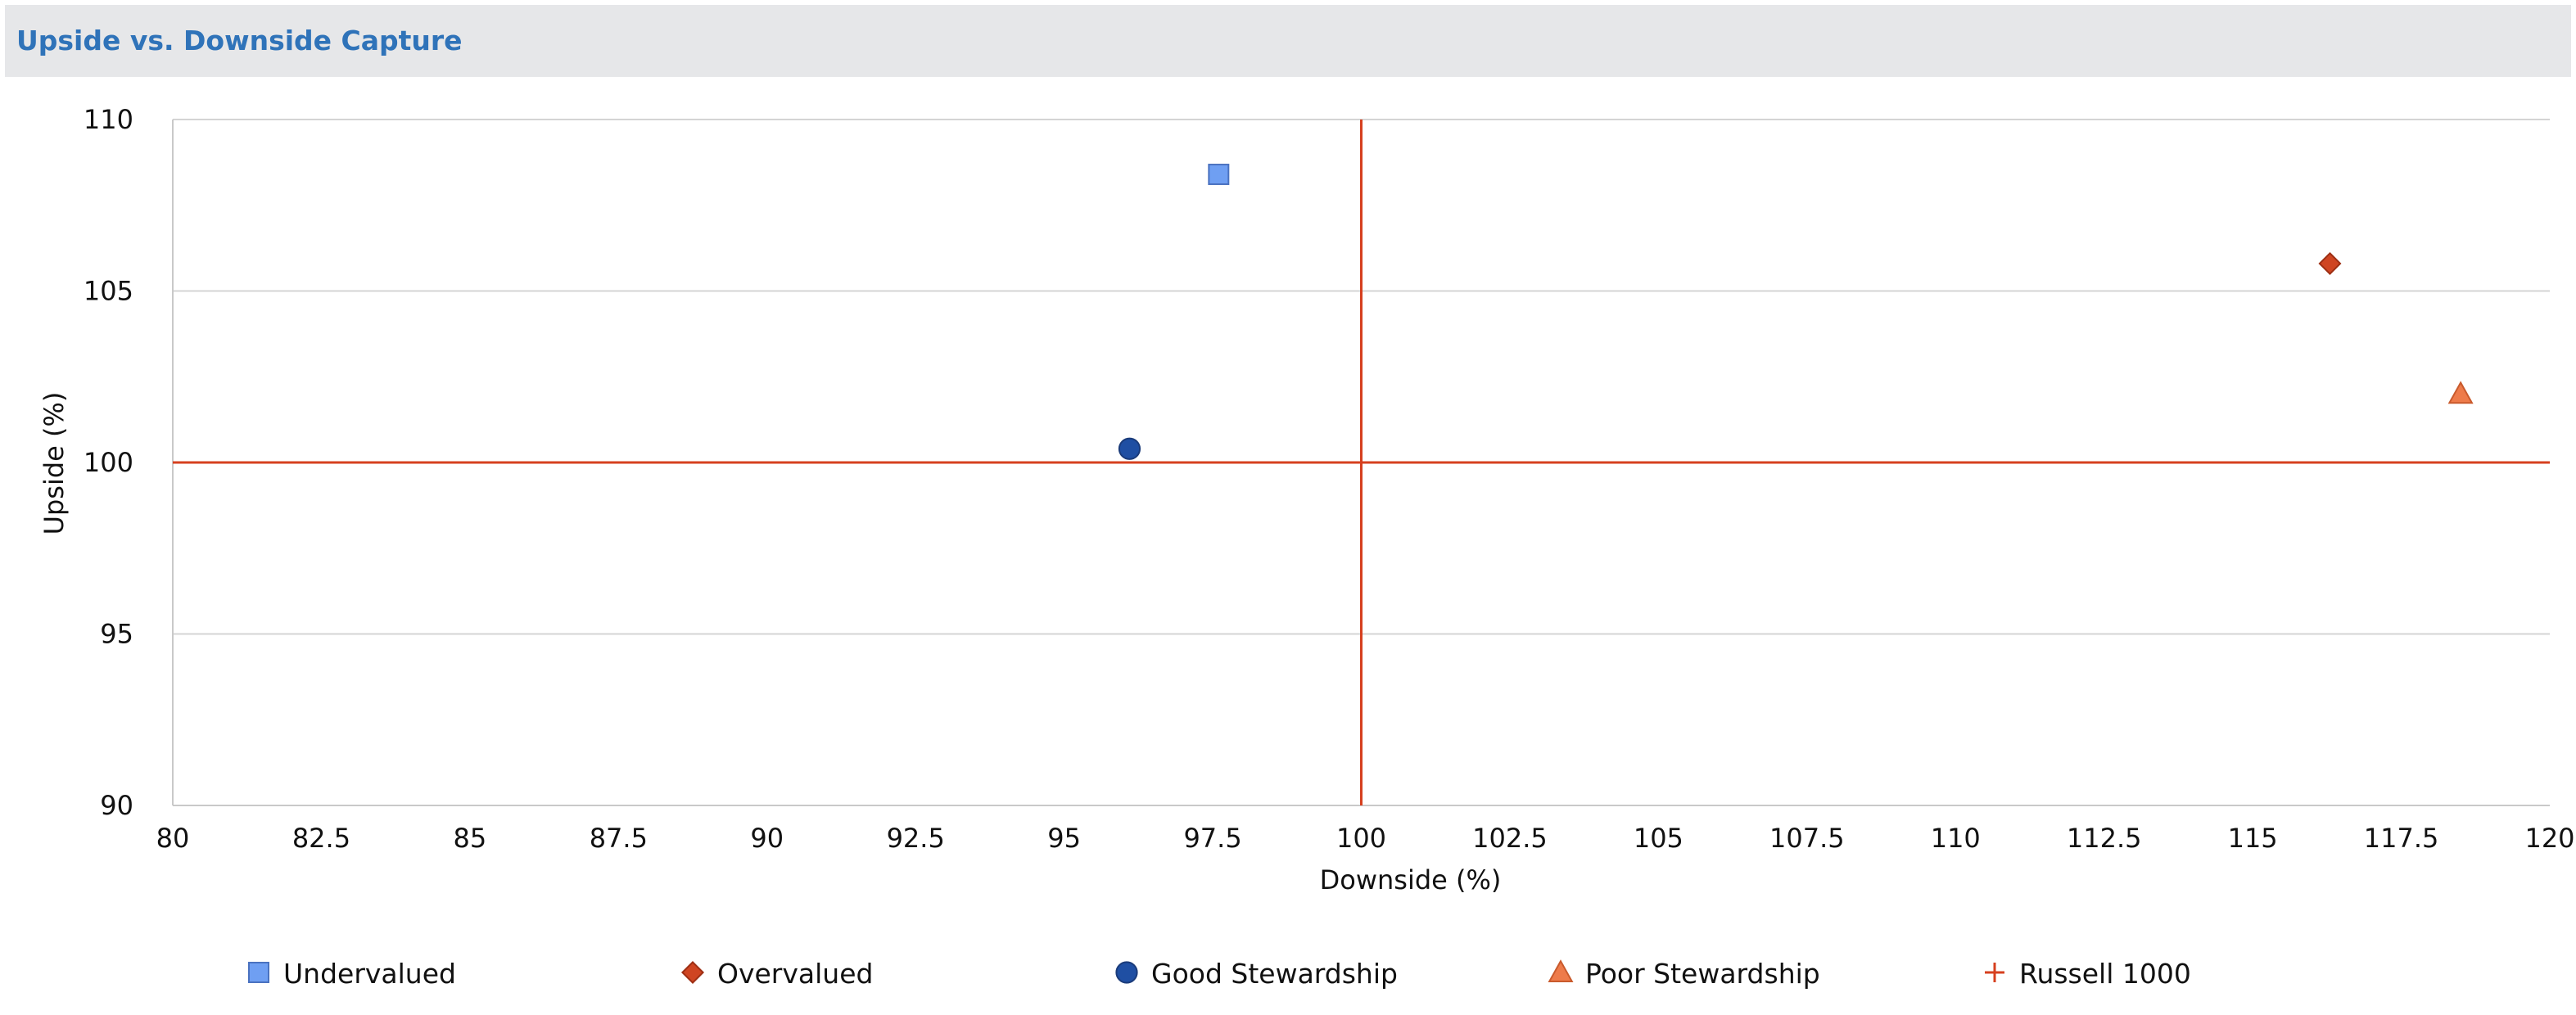 The image size is (2576, 1015). I want to click on data-point-poor-stewardship, so click(2460, 393).